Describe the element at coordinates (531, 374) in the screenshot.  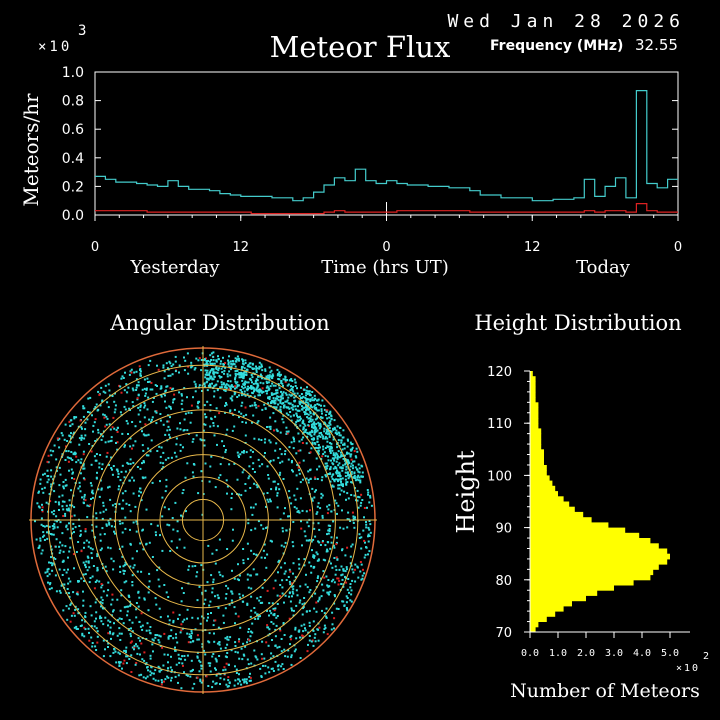
I see `height-bar` at that location.